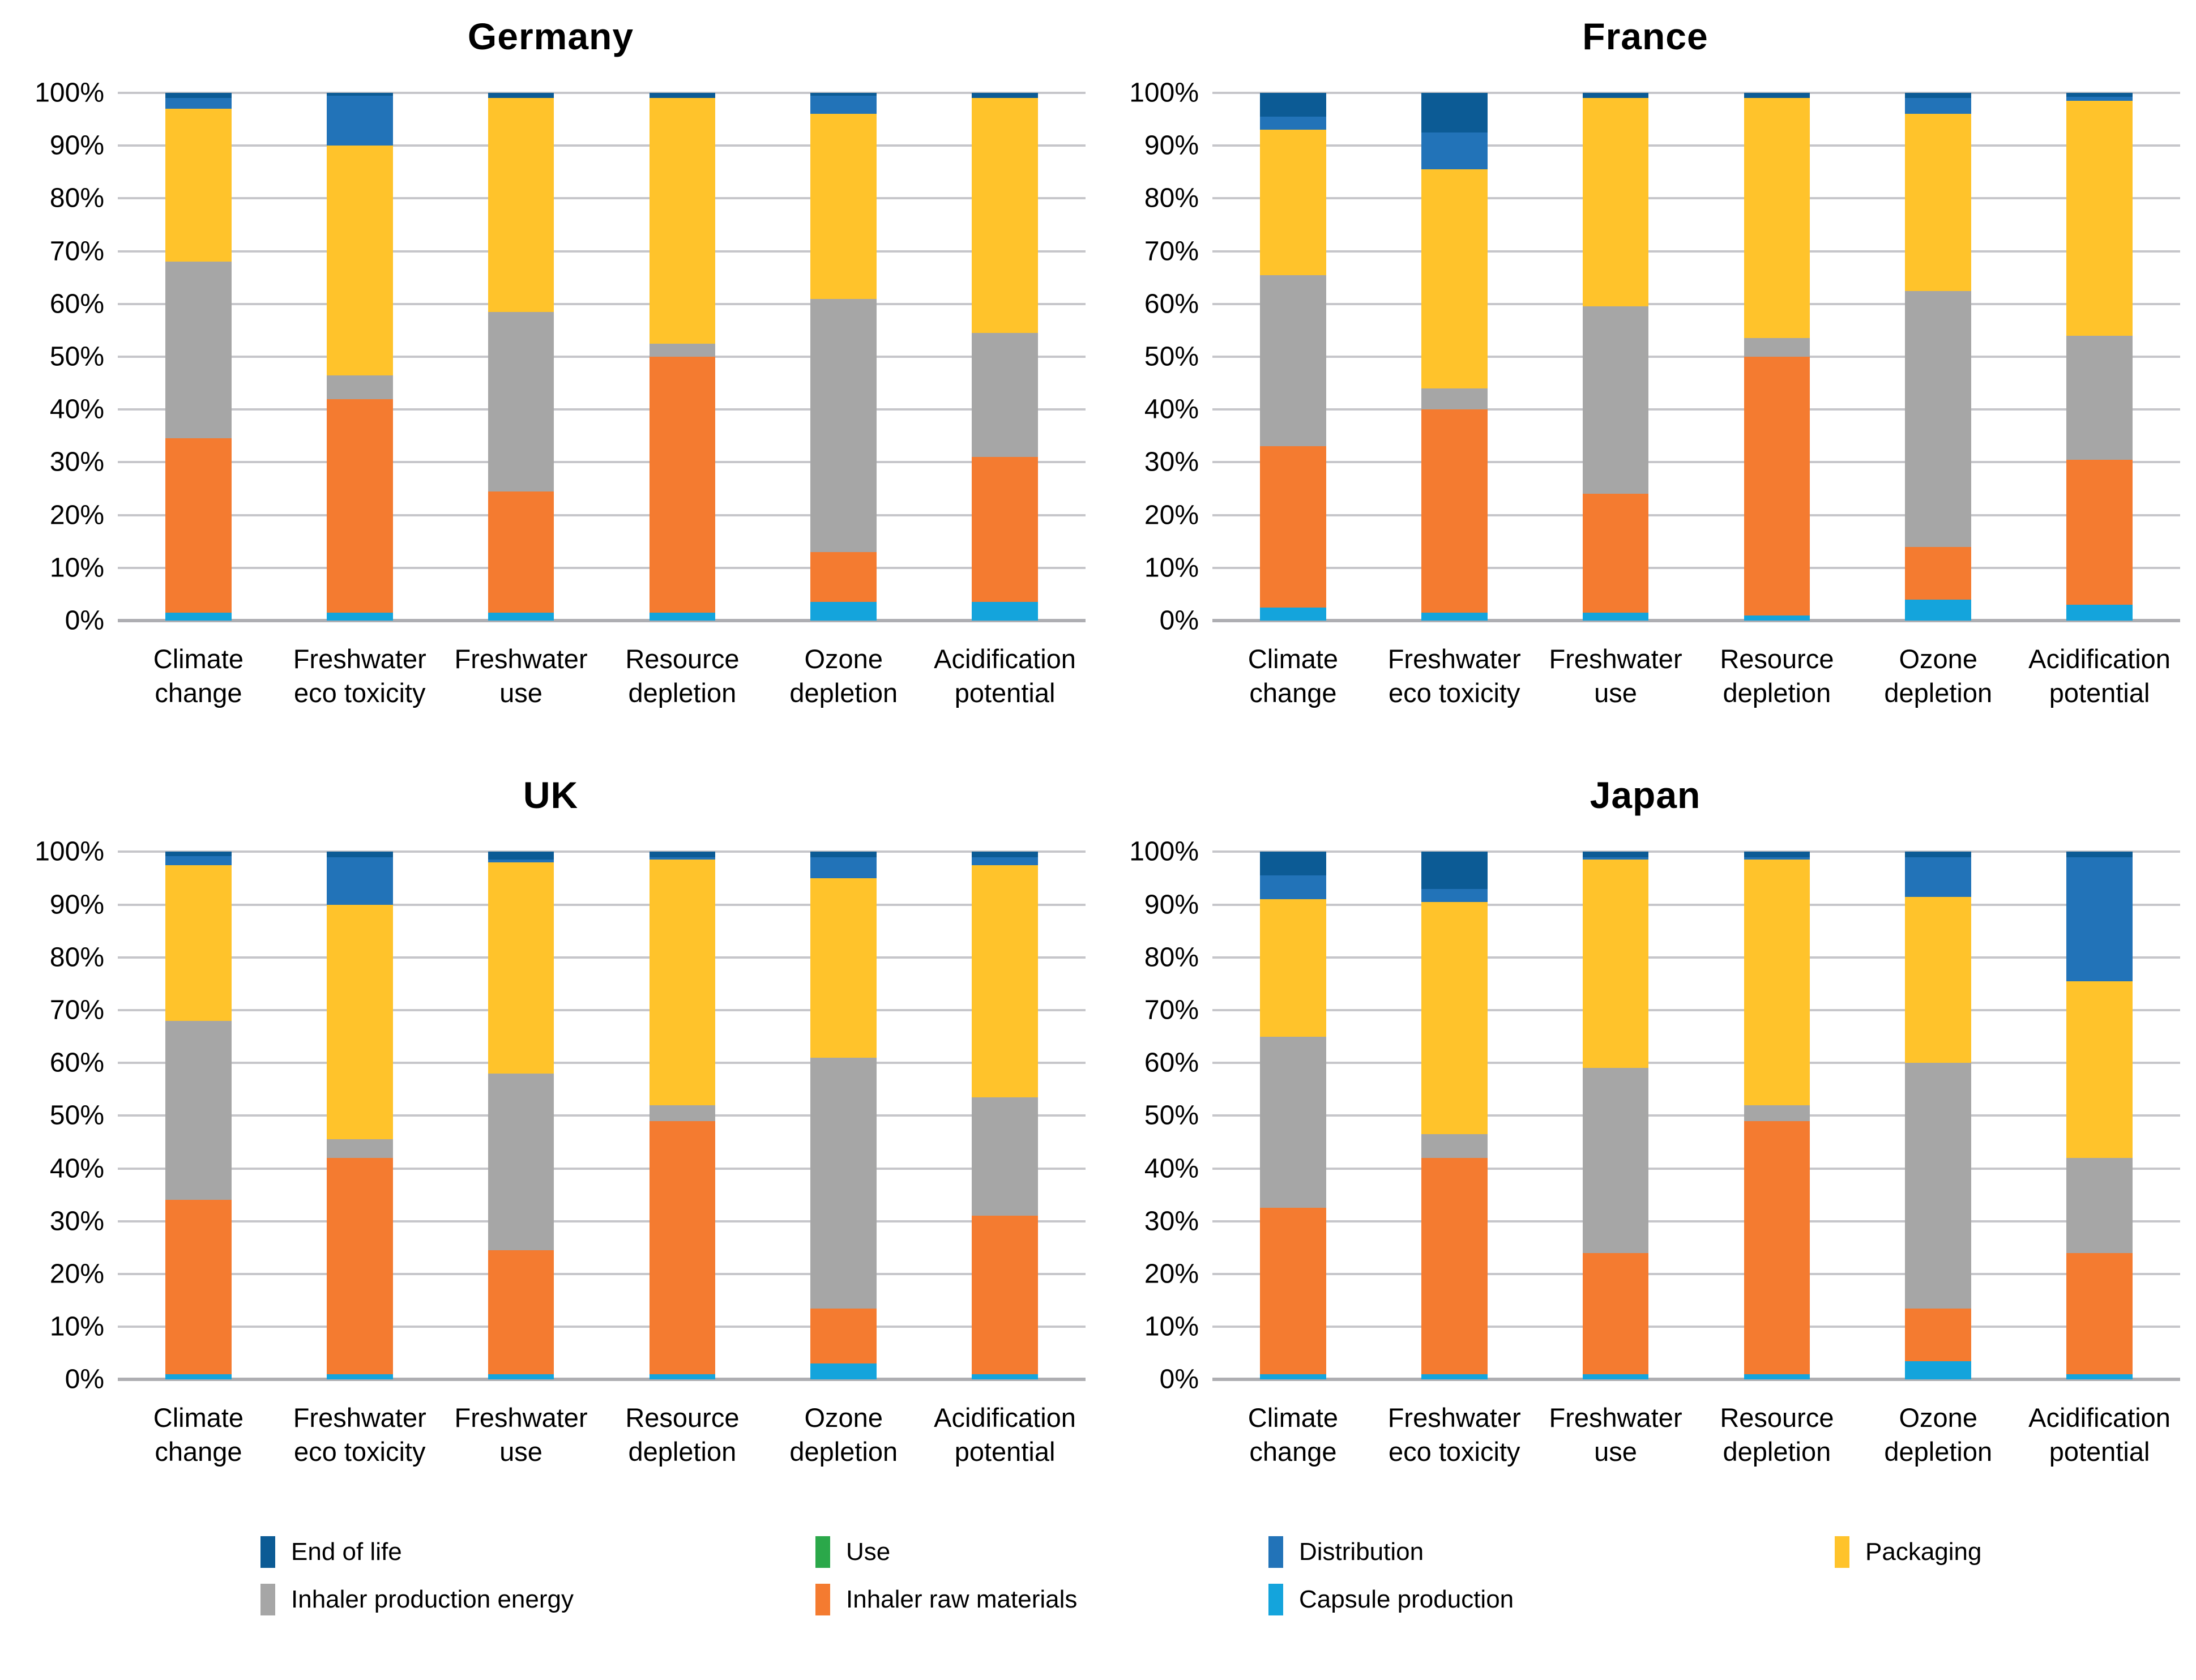 Image resolution: width=2196 pixels, height=1680 pixels. Describe the element at coordinates (537, 1552) in the screenshot. I see `legend-item-end-of-life: End of life` at that location.